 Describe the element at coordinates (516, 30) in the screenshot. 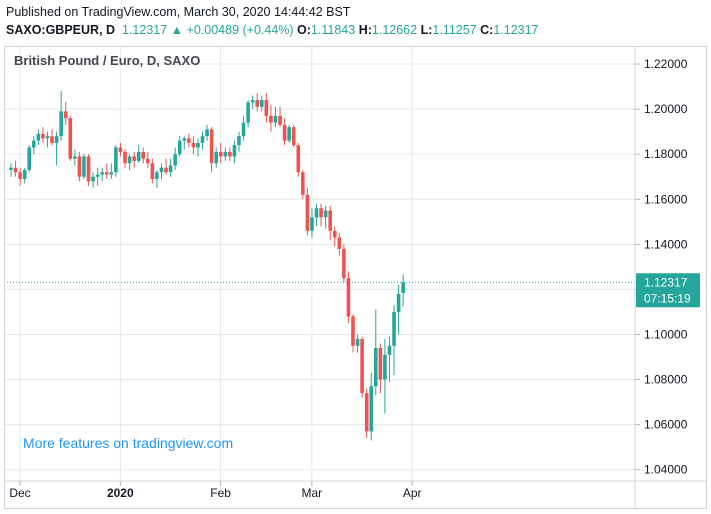

I see `close-value: 1.12317` at that location.